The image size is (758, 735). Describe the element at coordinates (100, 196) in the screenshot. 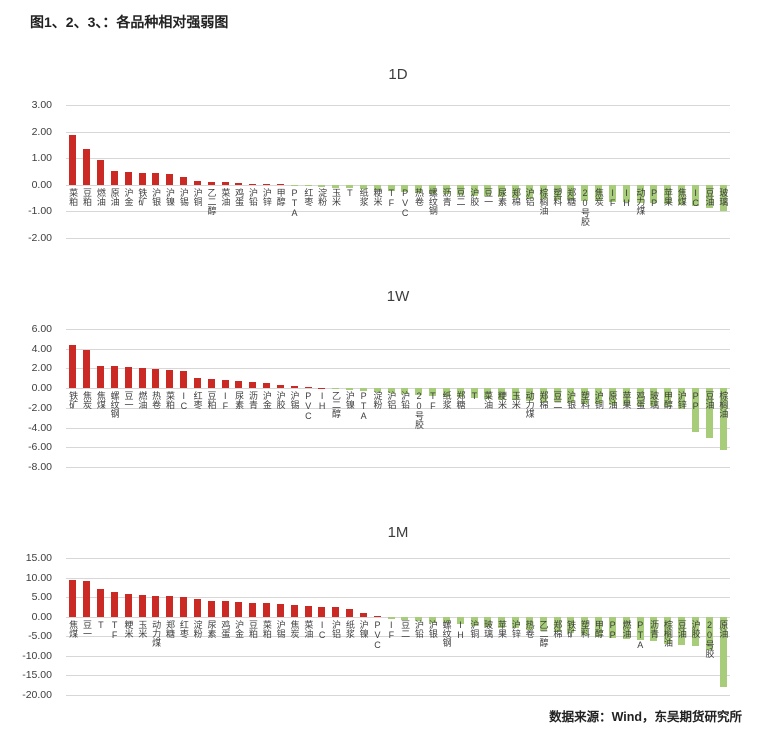

I see `x-axis-label: 燃油` at that location.